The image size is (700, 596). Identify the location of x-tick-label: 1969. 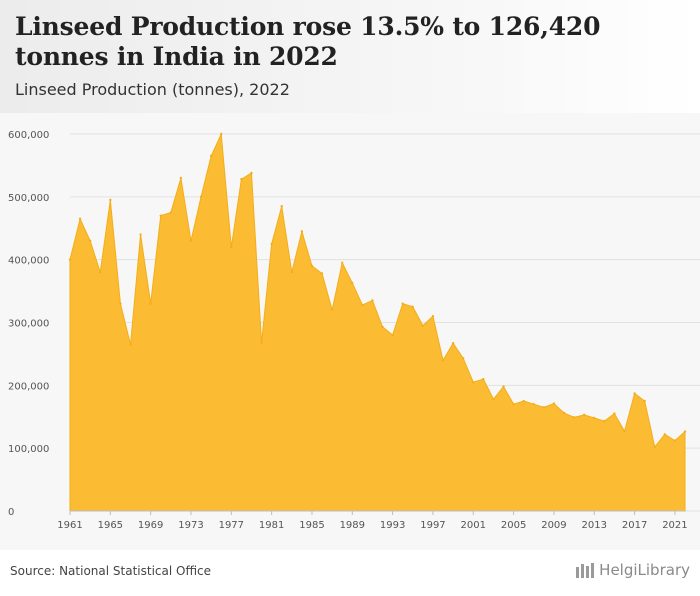
(150, 525).